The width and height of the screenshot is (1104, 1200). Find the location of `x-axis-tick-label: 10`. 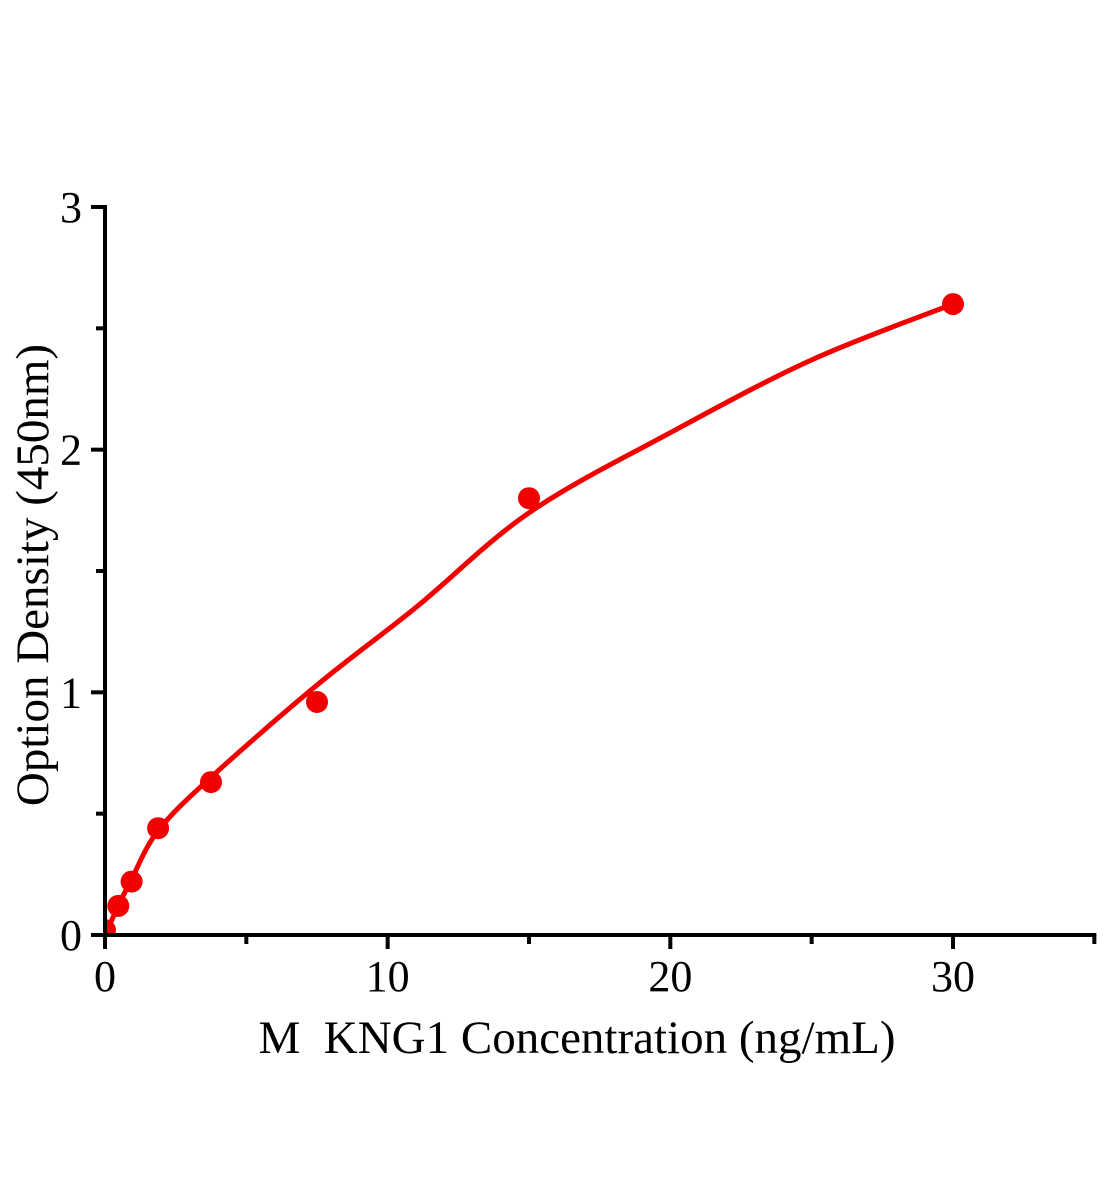

x-axis-tick-label: 10 is located at coordinates (388, 976).